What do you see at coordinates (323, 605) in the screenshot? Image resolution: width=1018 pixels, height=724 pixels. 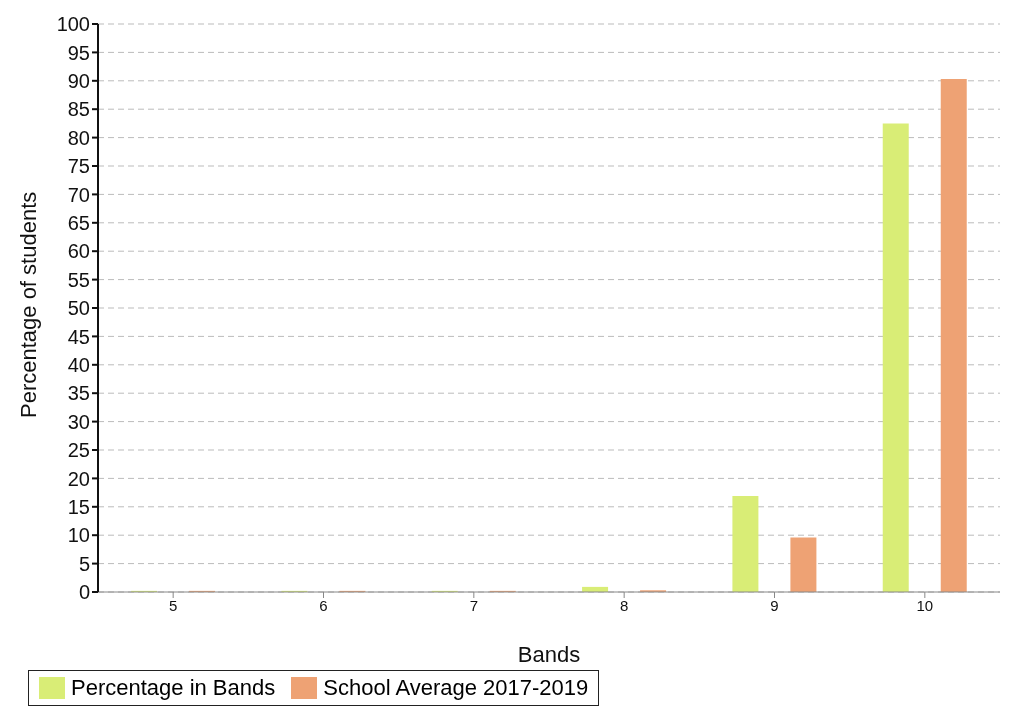 I see `x-tick-label: 6` at bounding box center [323, 605].